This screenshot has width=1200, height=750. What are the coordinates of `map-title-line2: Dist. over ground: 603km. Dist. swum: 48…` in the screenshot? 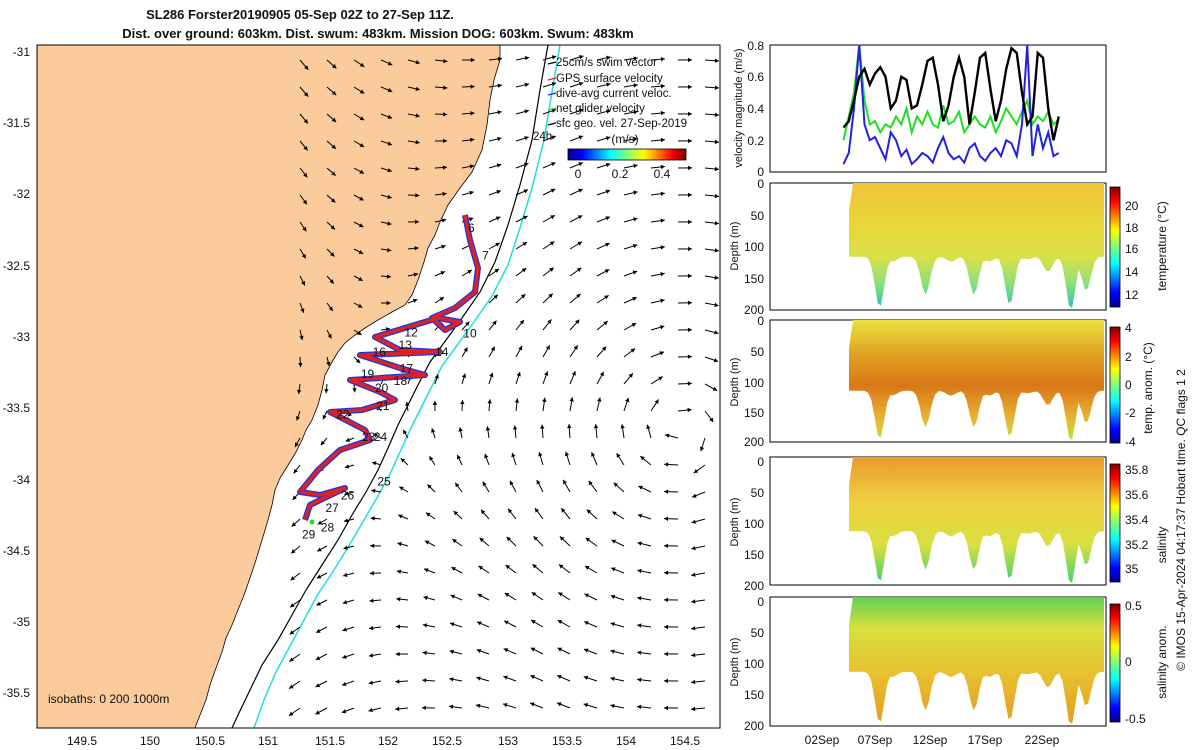 It's located at (378, 33).